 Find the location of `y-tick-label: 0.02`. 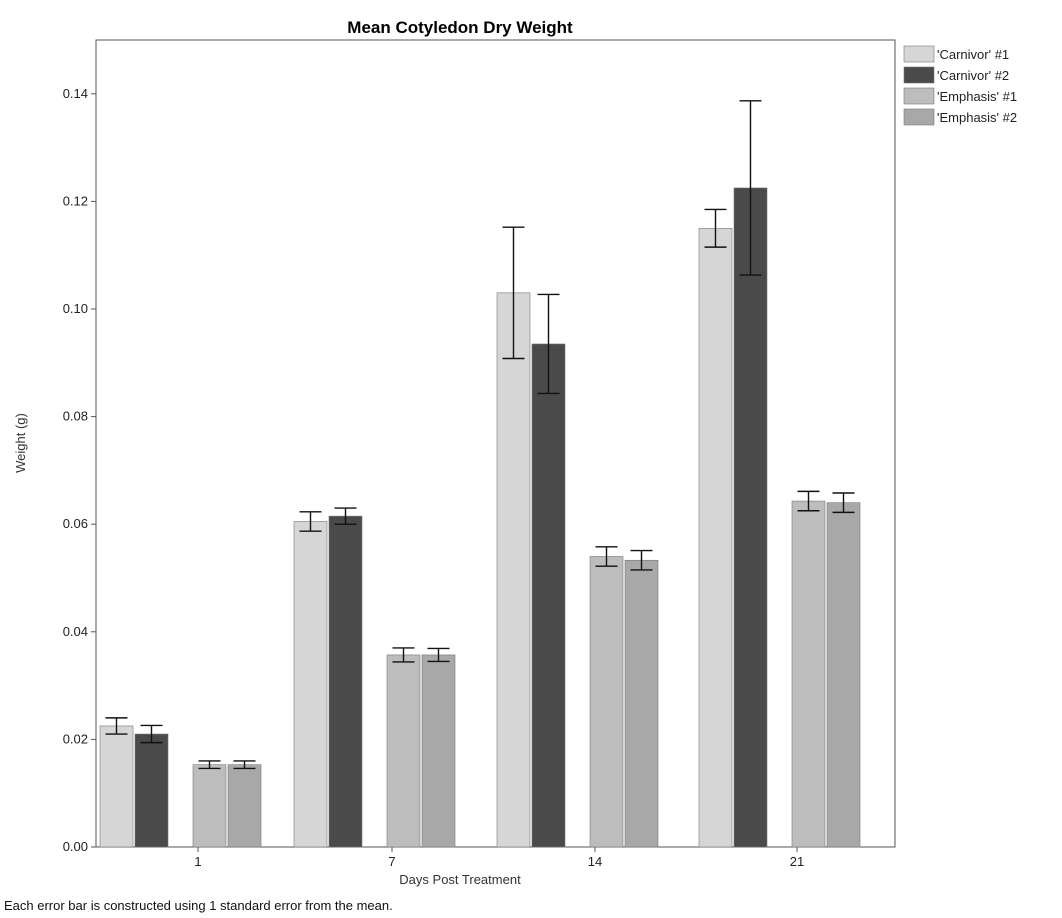

y-tick-label: 0.02 is located at coordinates (75, 738).